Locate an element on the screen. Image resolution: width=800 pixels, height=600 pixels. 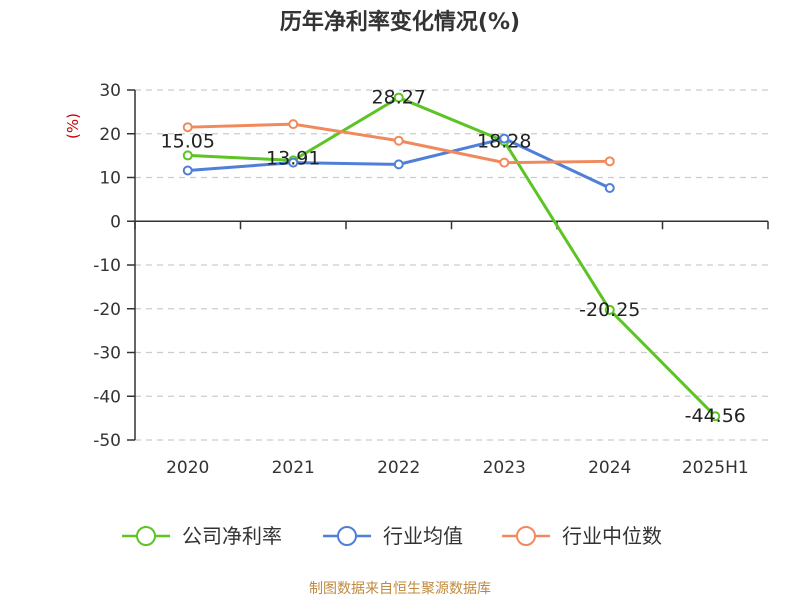
chart-title: 历年净利率变化情况(%) is located at coordinates (400, 22).